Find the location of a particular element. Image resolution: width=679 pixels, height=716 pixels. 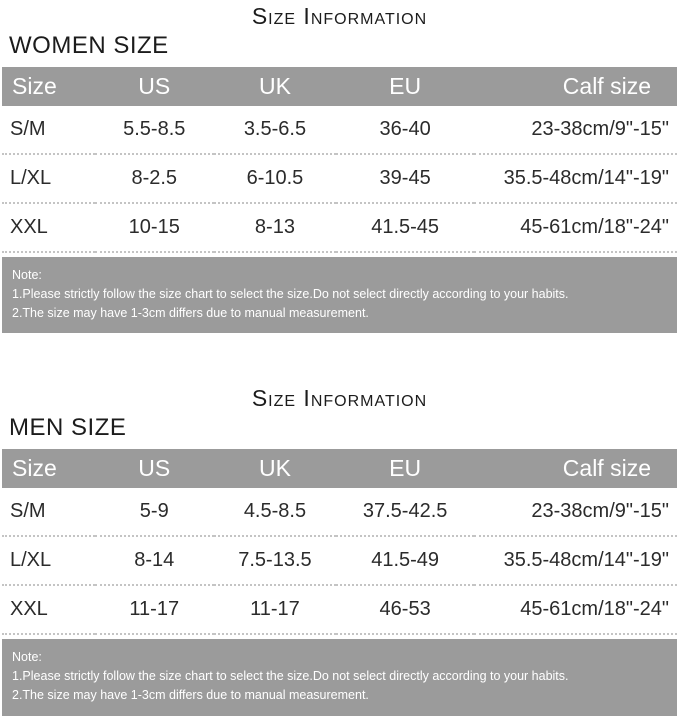

cell-eu: 36-40 is located at coordinates (405, 129).